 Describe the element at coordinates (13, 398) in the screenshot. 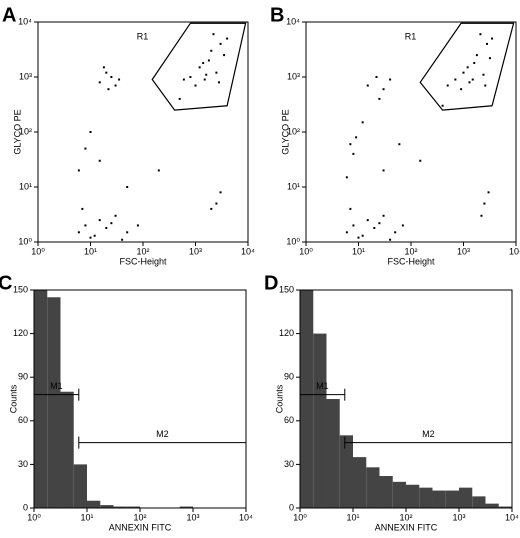

I see `y-axis-label: Counts` at that location.